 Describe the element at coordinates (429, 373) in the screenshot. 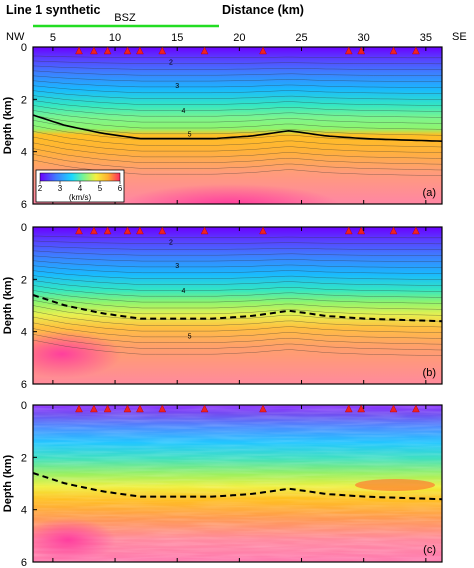

I see `panel-b-label: (b)` at that location.